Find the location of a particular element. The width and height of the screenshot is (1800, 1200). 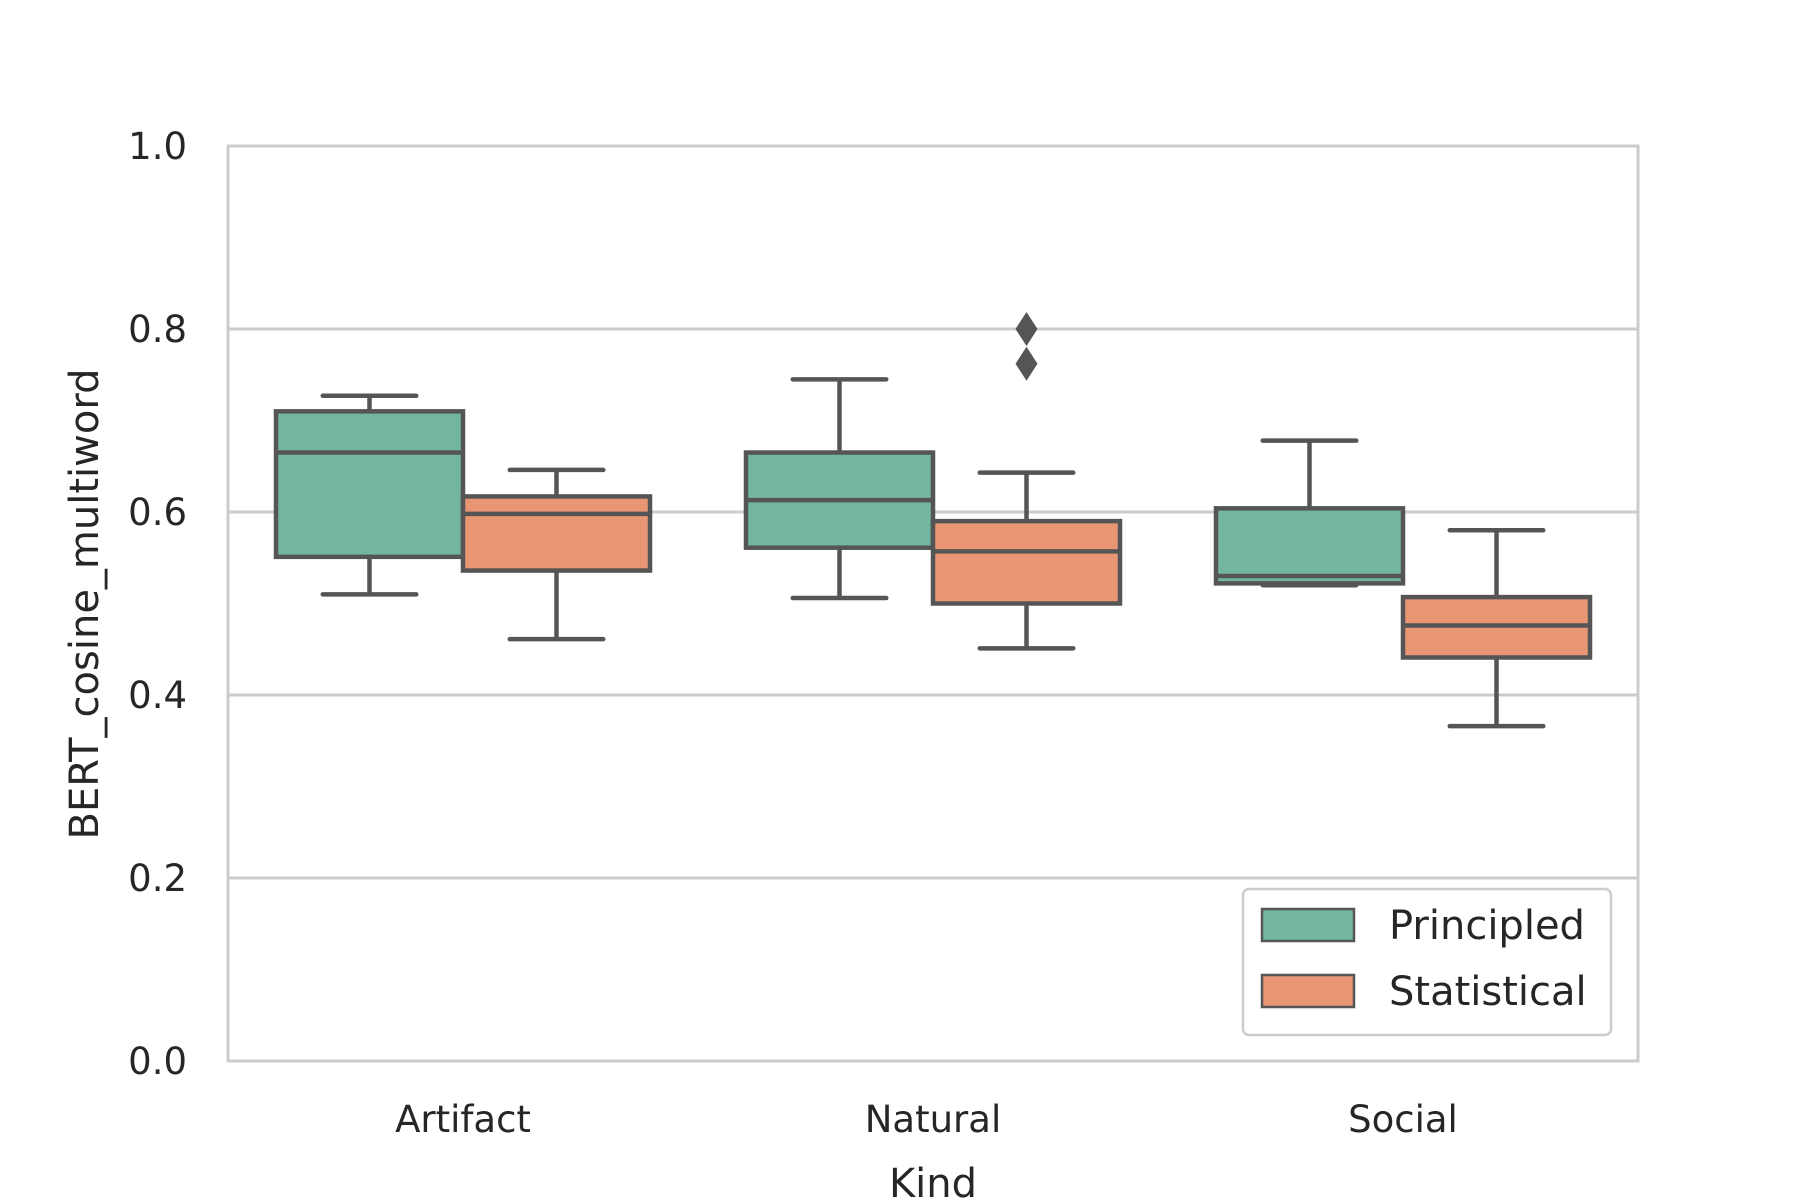

box-principled-social is located at coordinates (1309, 513).